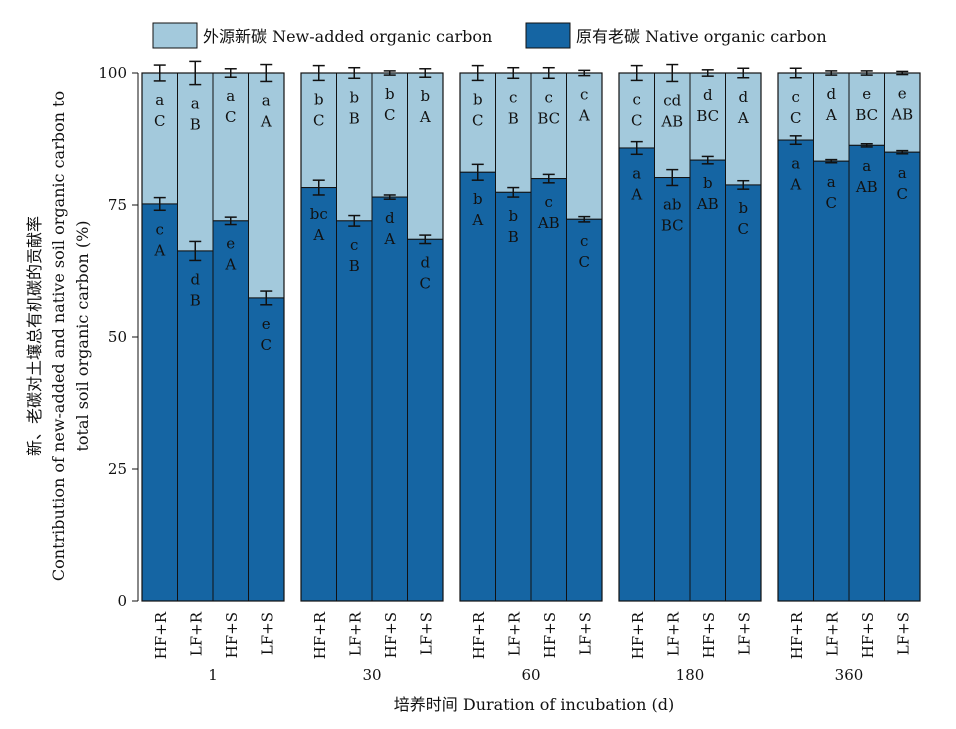 This screenshot has width=956, height=729. What do you see at coordinates (672, 204) in the screenshot?
I see `letter-native-lowercase: ab` at bounding box center [672, 204].